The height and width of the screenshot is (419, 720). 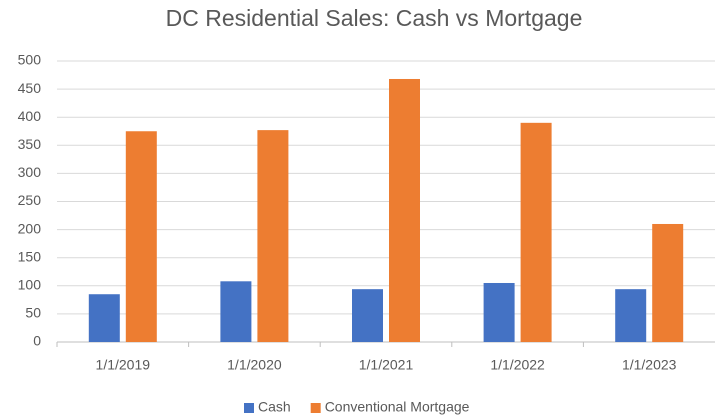 I want to click on y-tick-label: 300, so click(x=30, y=172).